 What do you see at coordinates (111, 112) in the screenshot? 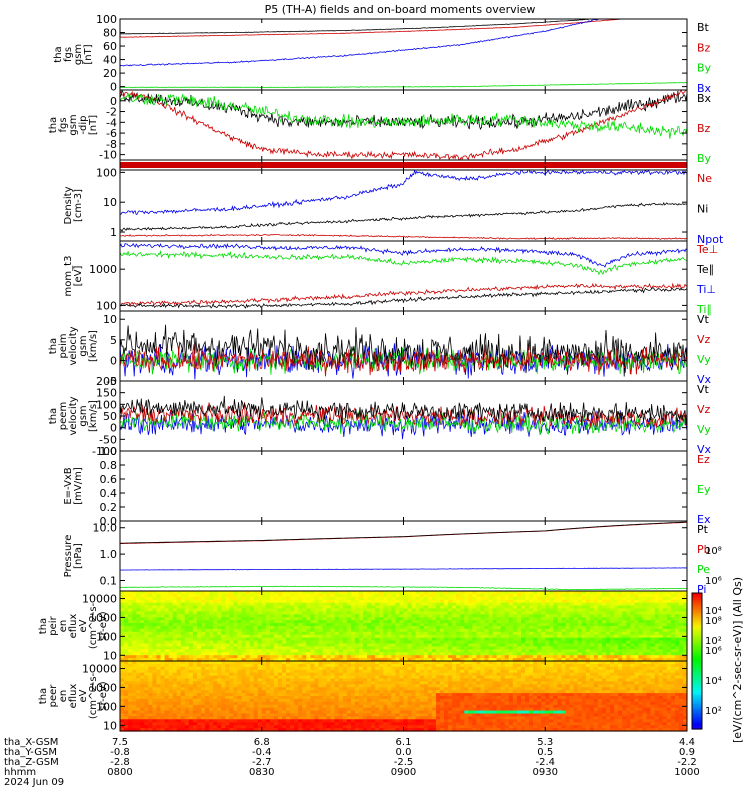
I see `y-tick-label: -2` at bounding box center [111, 112].